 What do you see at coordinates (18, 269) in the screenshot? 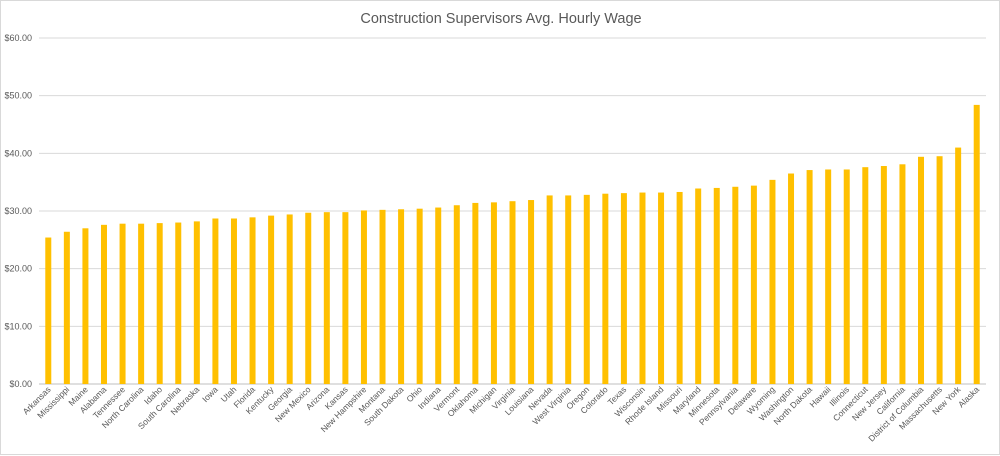
I see `y-tick-label: $20.00` at bounding box center [18, 269].